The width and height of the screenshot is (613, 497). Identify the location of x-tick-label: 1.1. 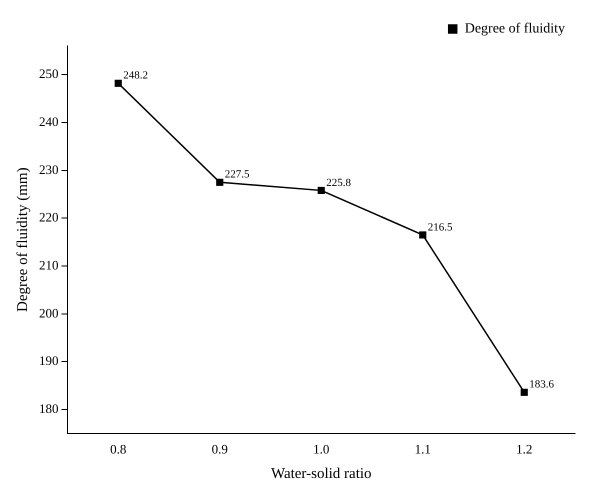
(422, 449).